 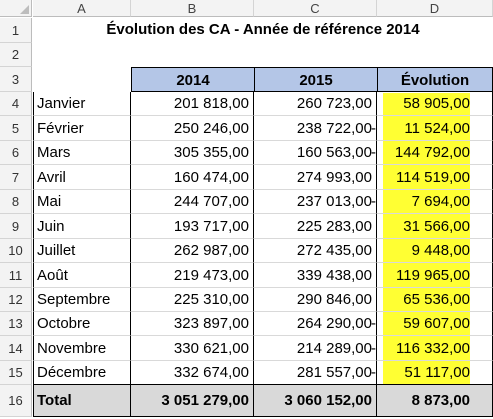 I want to click on row-header-4: 4, so click(x=16, y=104).